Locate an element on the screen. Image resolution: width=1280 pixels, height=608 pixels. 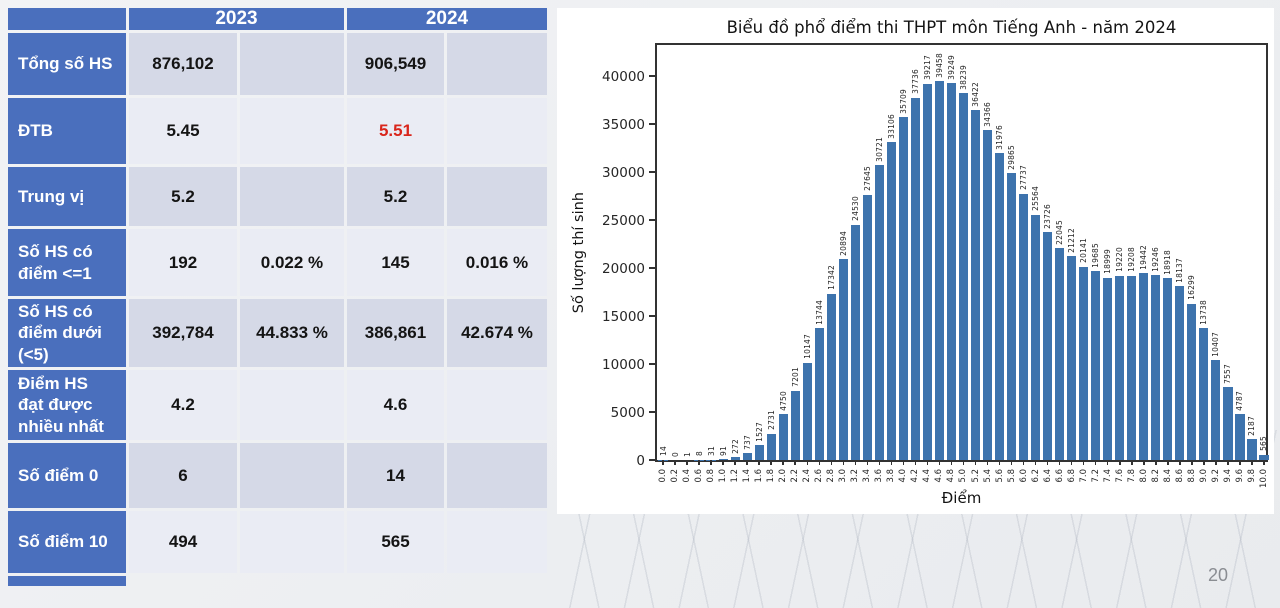
x-tick-text: 2.0 is located at coordinates (783, 476).